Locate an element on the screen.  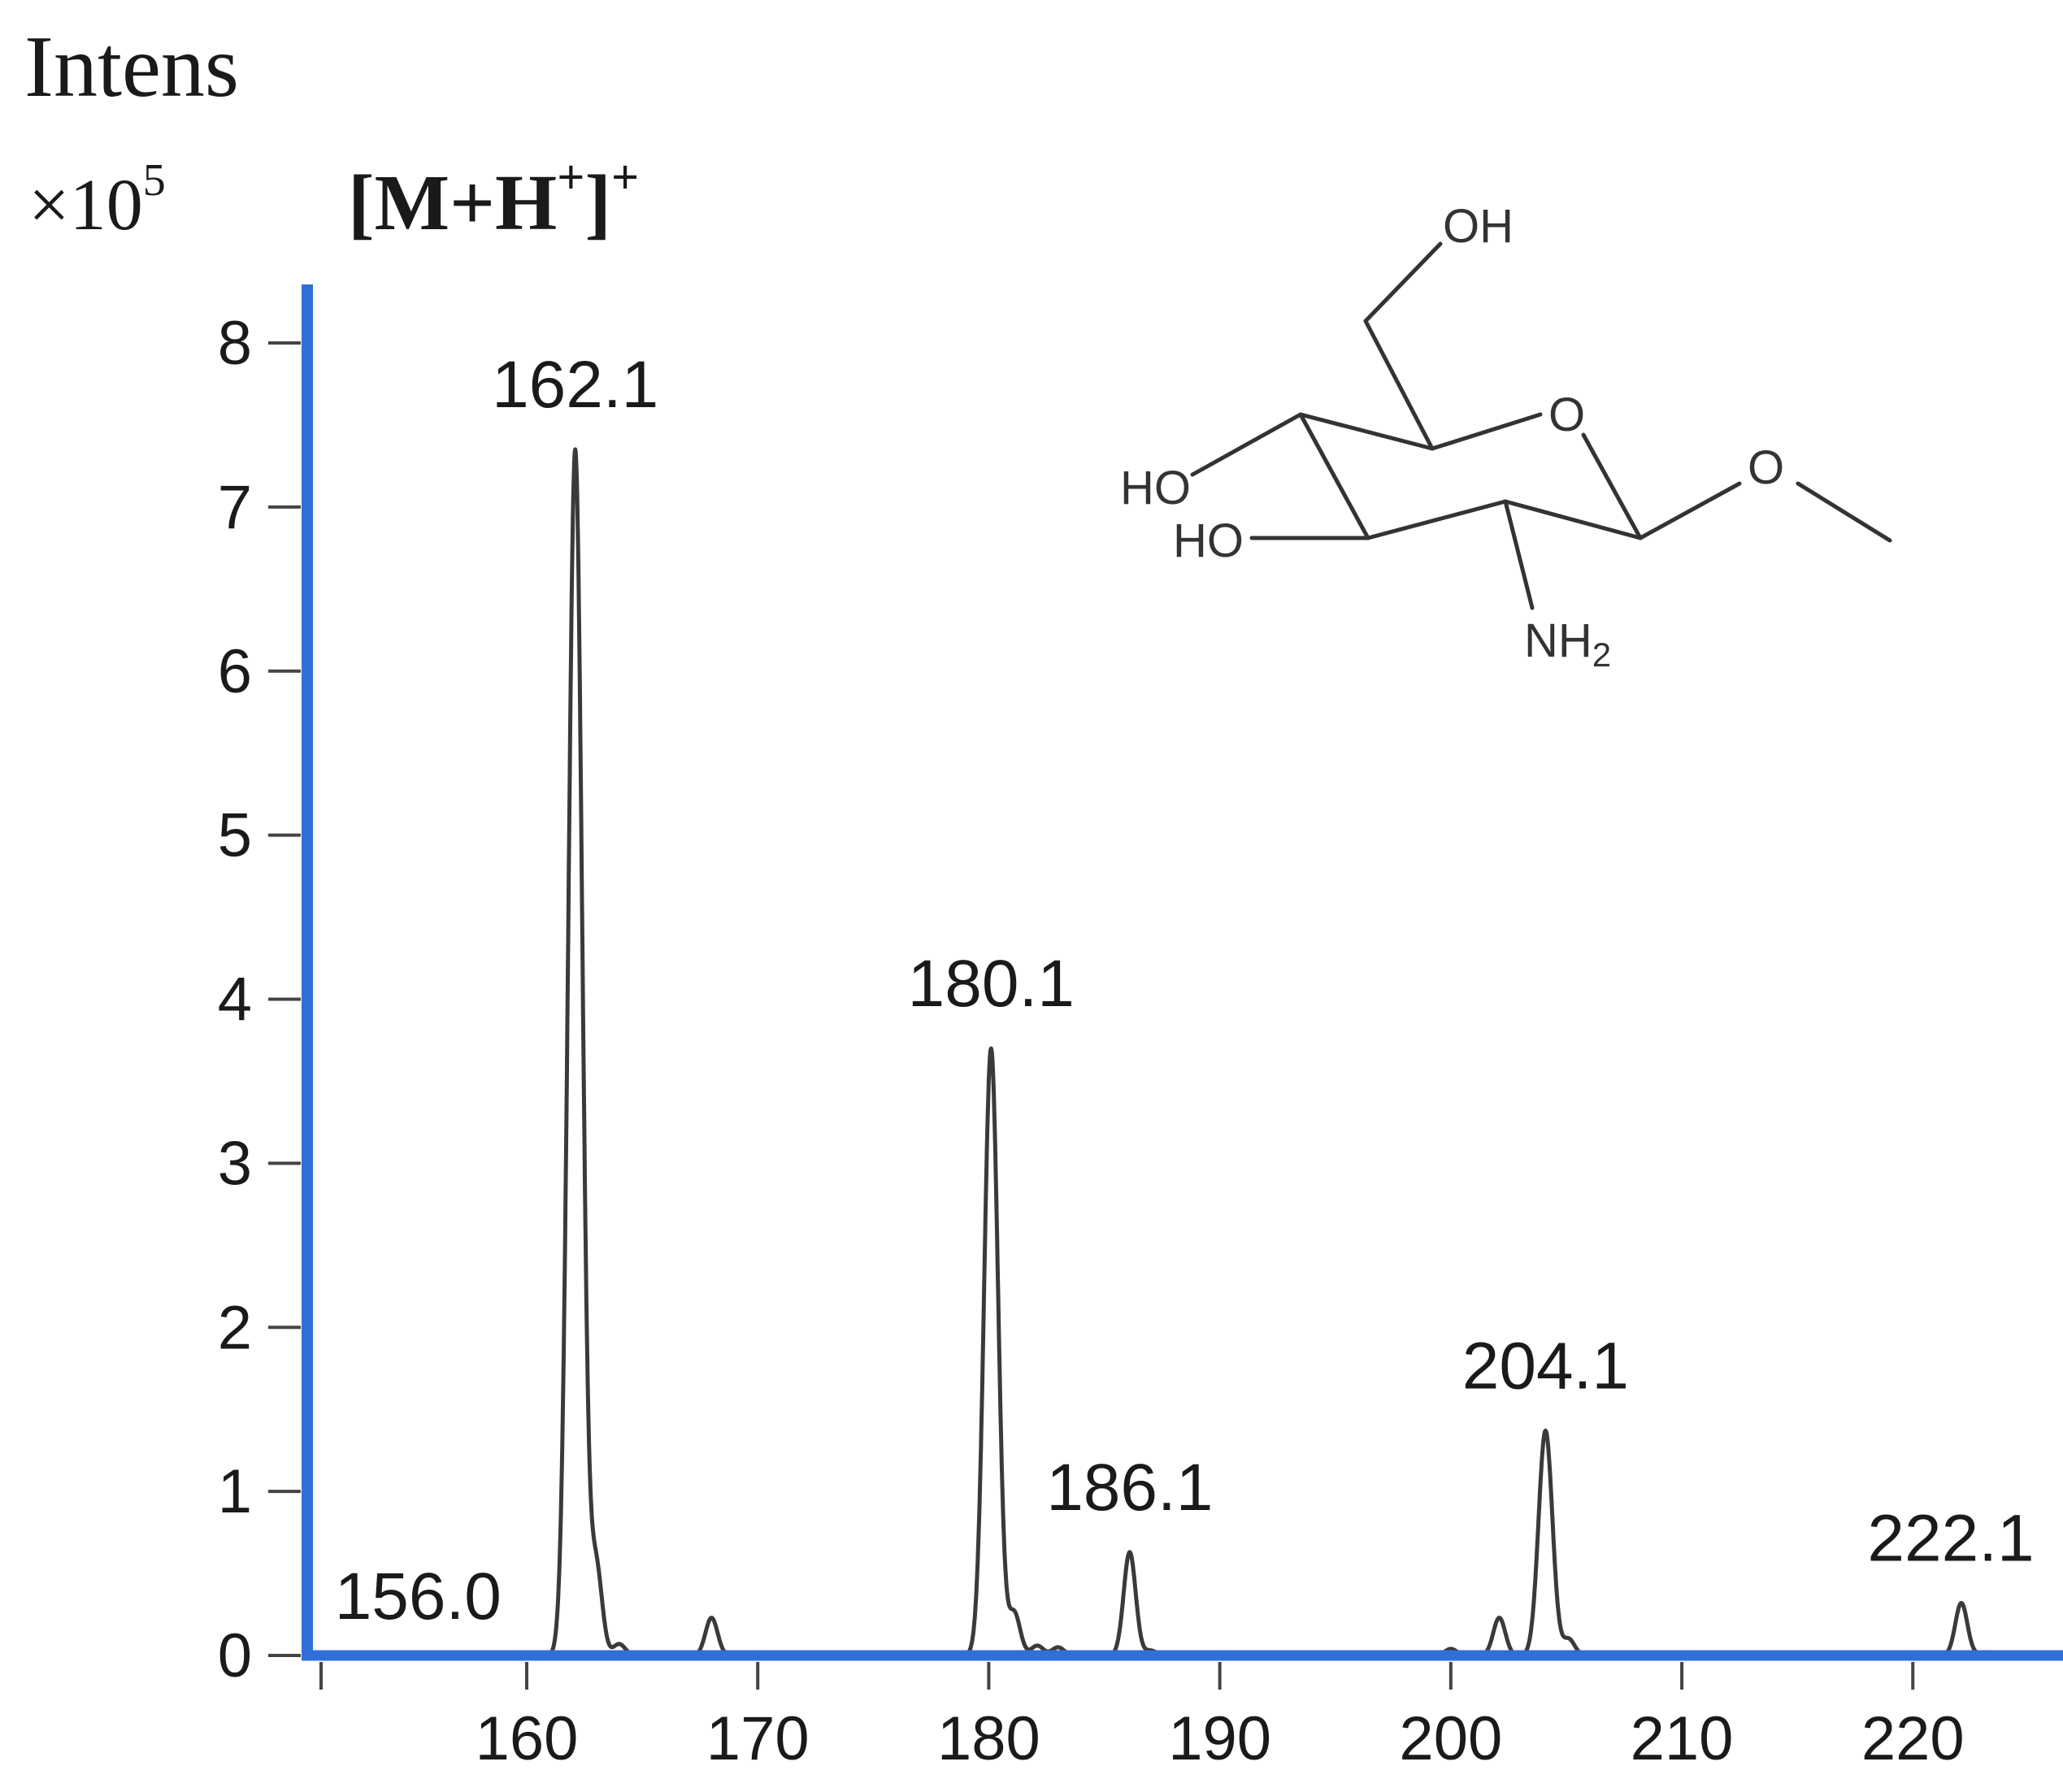
peak-label: 222.1 is located at coordinates (1950, 1538).